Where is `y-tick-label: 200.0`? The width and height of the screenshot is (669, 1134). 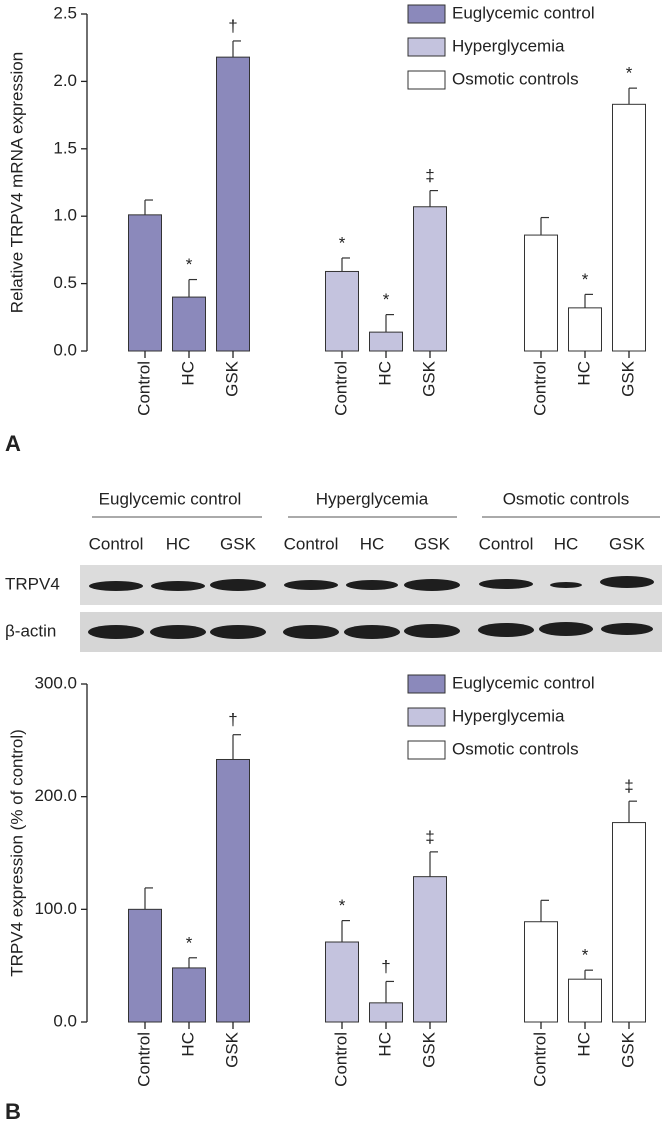
y-tick-label: 200.0 is located at coordinates (55, 795).